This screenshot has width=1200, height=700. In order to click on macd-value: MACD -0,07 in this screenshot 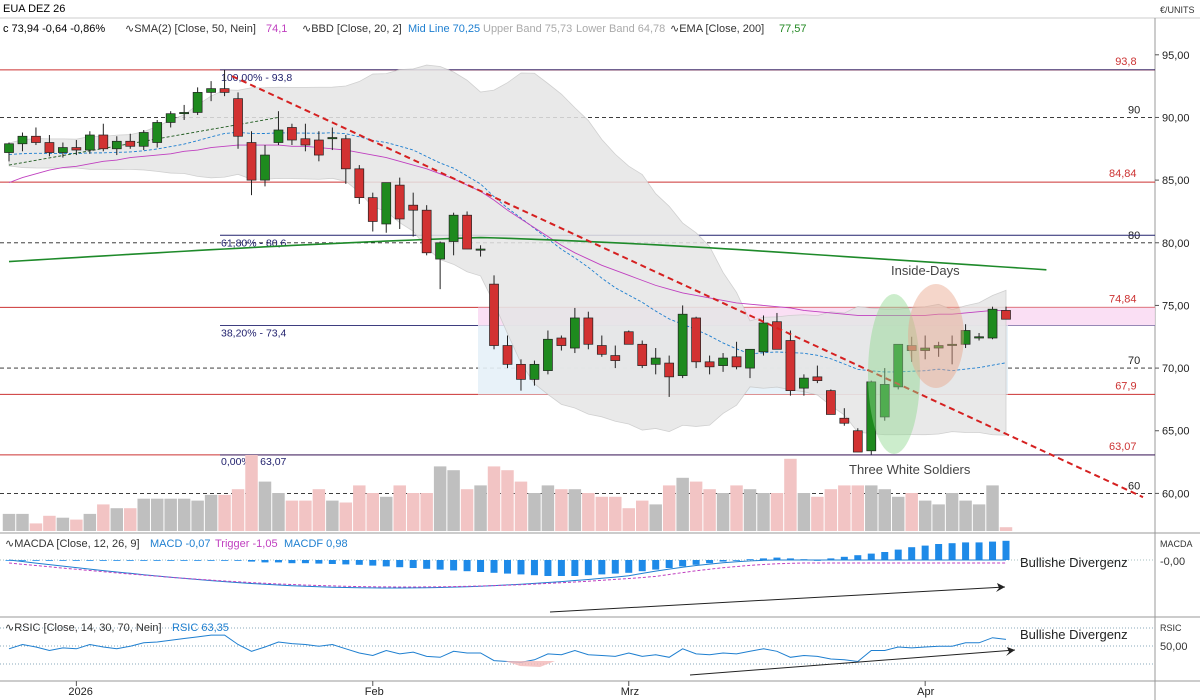, I will do `click(180, 544)`.